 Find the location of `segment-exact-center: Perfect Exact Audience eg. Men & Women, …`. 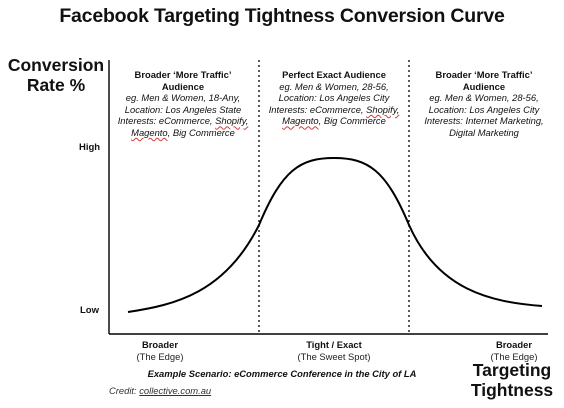

segment-exact-center: Perfect Exact Audience eg. Men & Women, … is located at coordinates (334, 98).